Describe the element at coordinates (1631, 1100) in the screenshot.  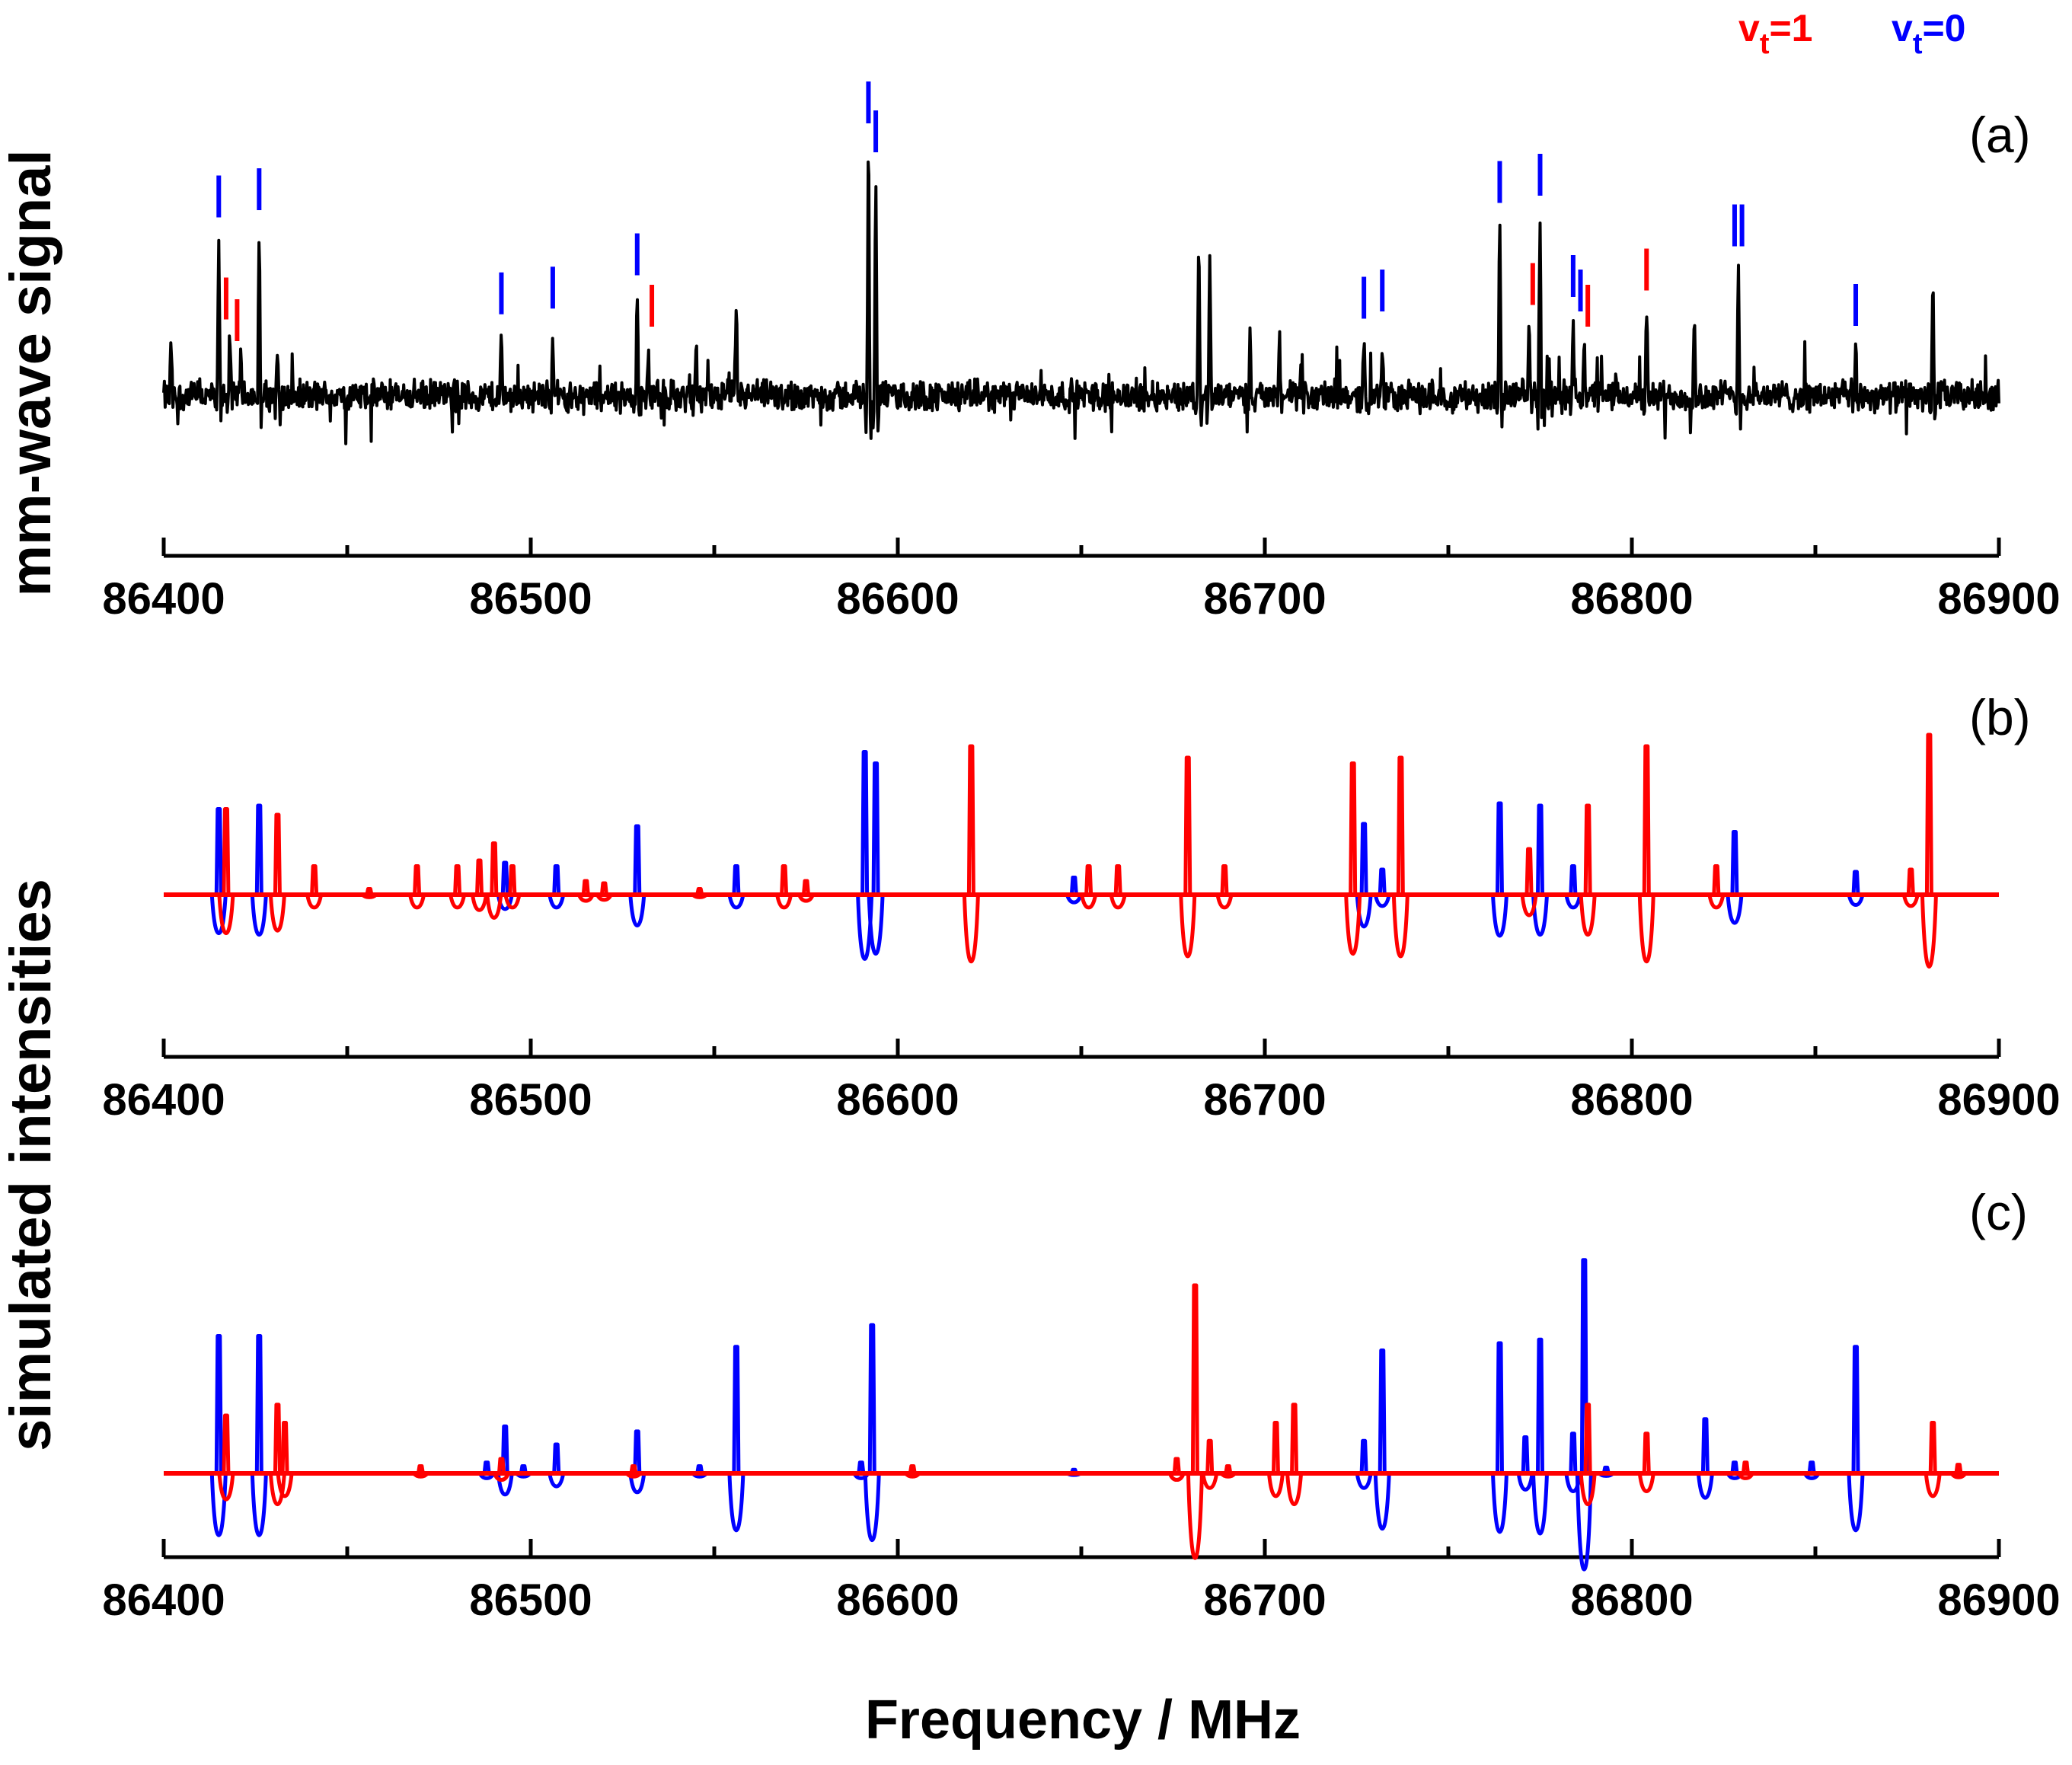
I see `tick-label-1-4: 86800` at that location.